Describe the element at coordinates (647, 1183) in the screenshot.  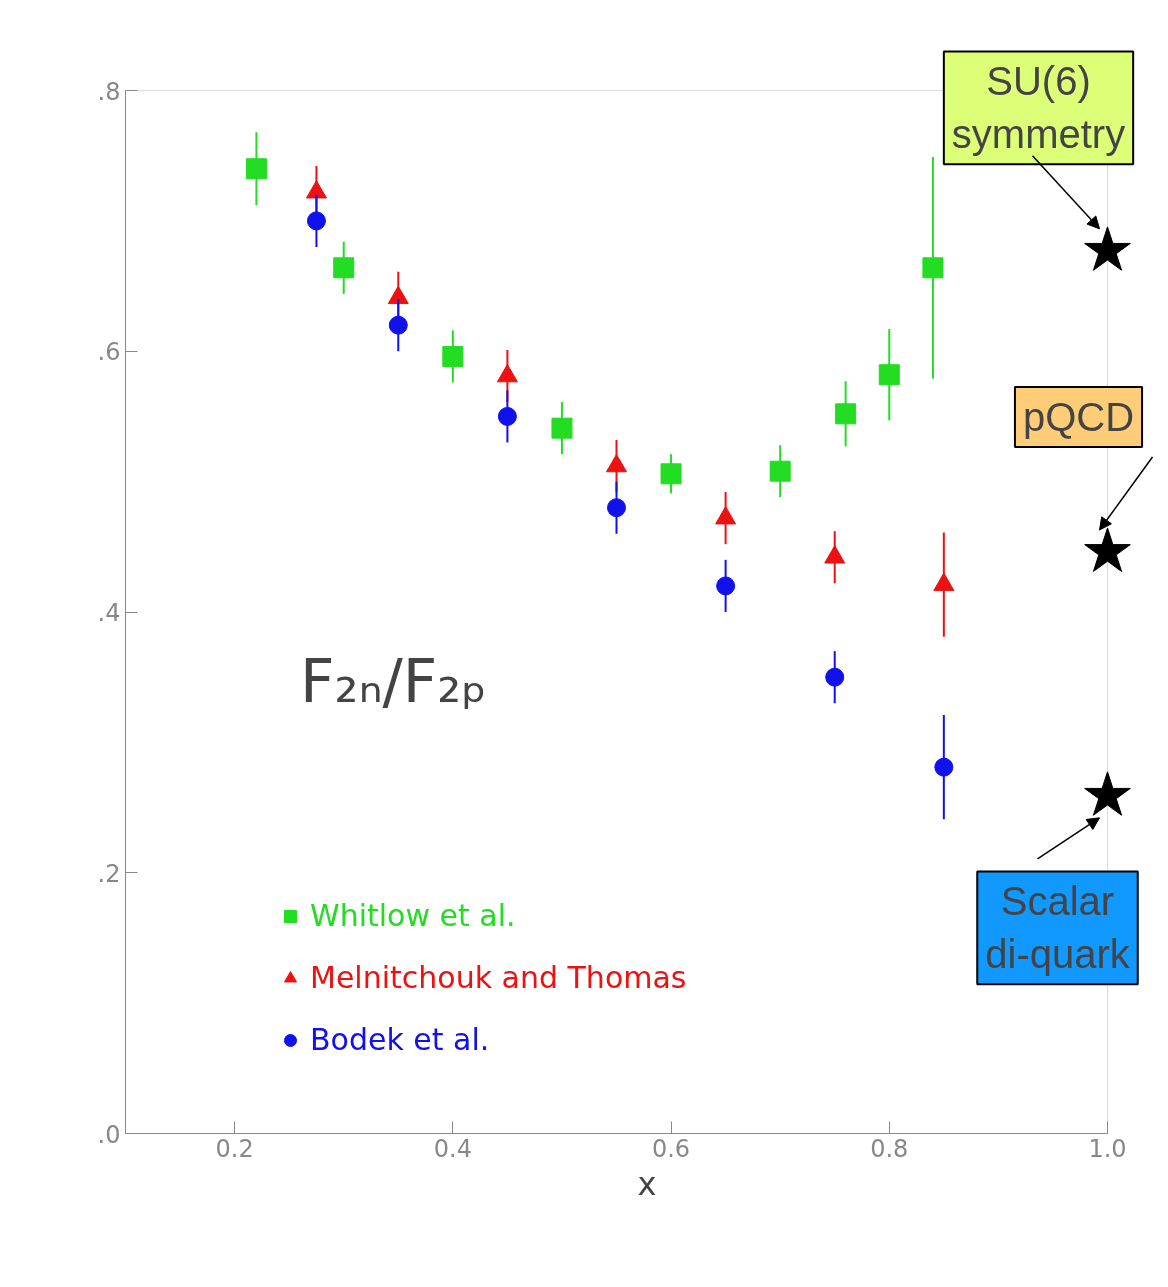
I see `x-axis-title: x` at that location.